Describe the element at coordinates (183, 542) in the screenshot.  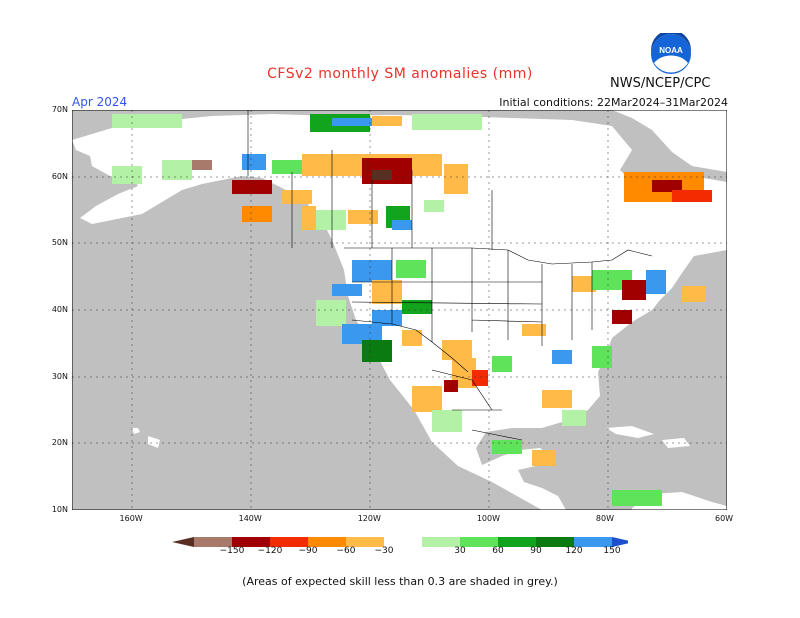
I see `colorbar-under-arrow` at that location.